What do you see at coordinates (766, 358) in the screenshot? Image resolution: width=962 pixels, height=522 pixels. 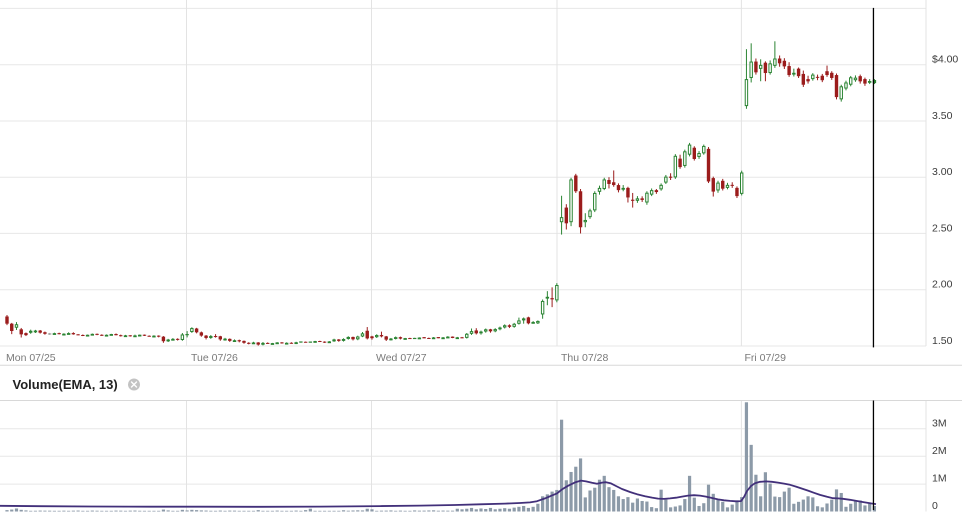 I see `svg-text: Fri 07/29` at bounding box center [766, 358].